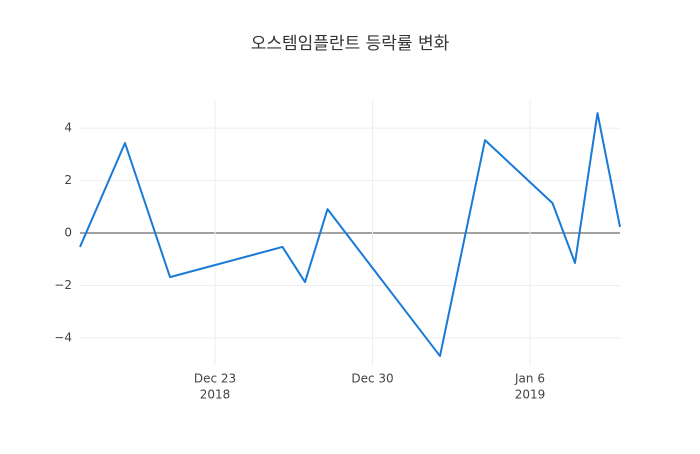 The image size is (700, 454). Describe the element at coordinates (68, 233) in the screenshot. I see `y-tick-label: 0` at that location.